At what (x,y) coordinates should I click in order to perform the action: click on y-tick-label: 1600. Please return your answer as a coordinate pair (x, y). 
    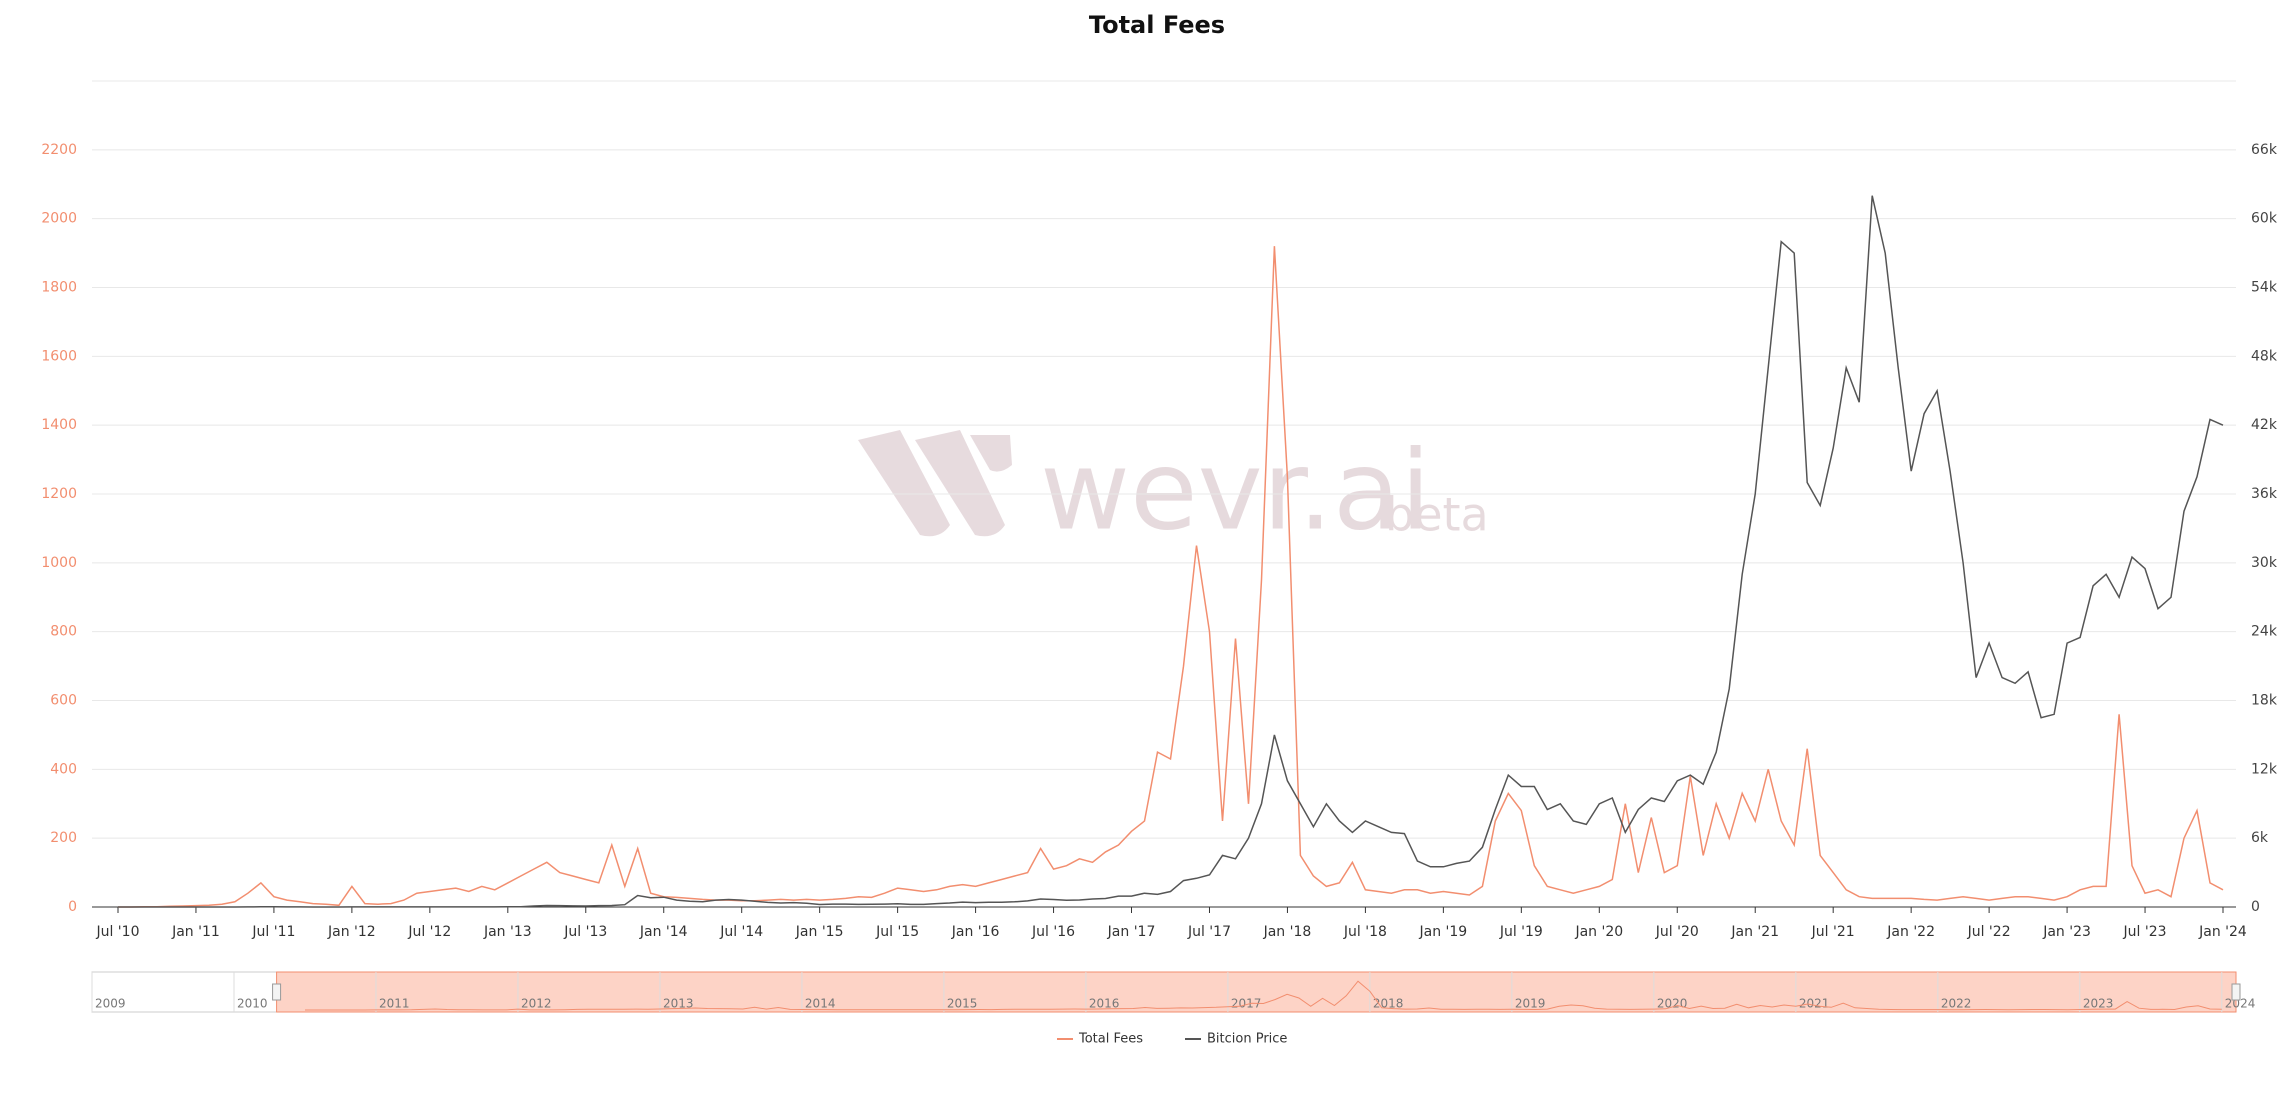
    Looking at the image, I should click on (59, 356).